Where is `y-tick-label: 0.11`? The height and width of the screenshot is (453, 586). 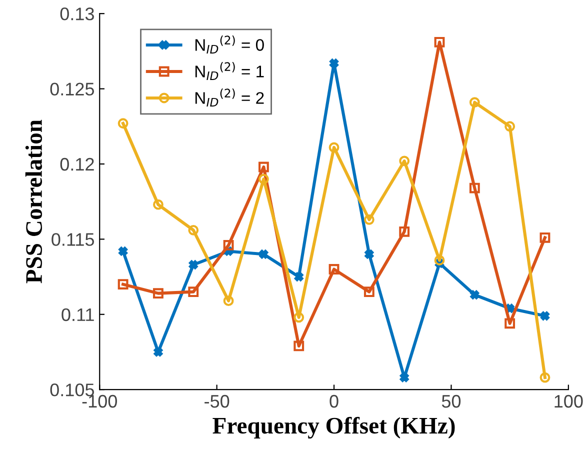 y-tick-label: 0.11 is located at coordinates (78, 315).